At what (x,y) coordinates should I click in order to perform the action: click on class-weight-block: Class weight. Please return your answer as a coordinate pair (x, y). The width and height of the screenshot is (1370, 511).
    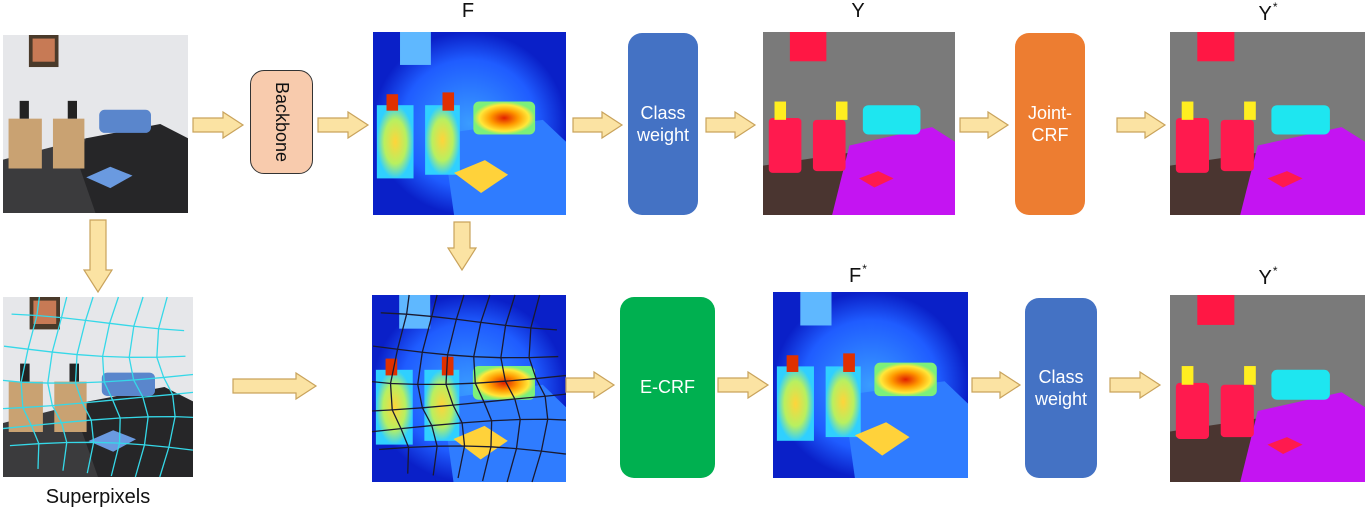
    Looking at the image, I should click on (1061, 388).